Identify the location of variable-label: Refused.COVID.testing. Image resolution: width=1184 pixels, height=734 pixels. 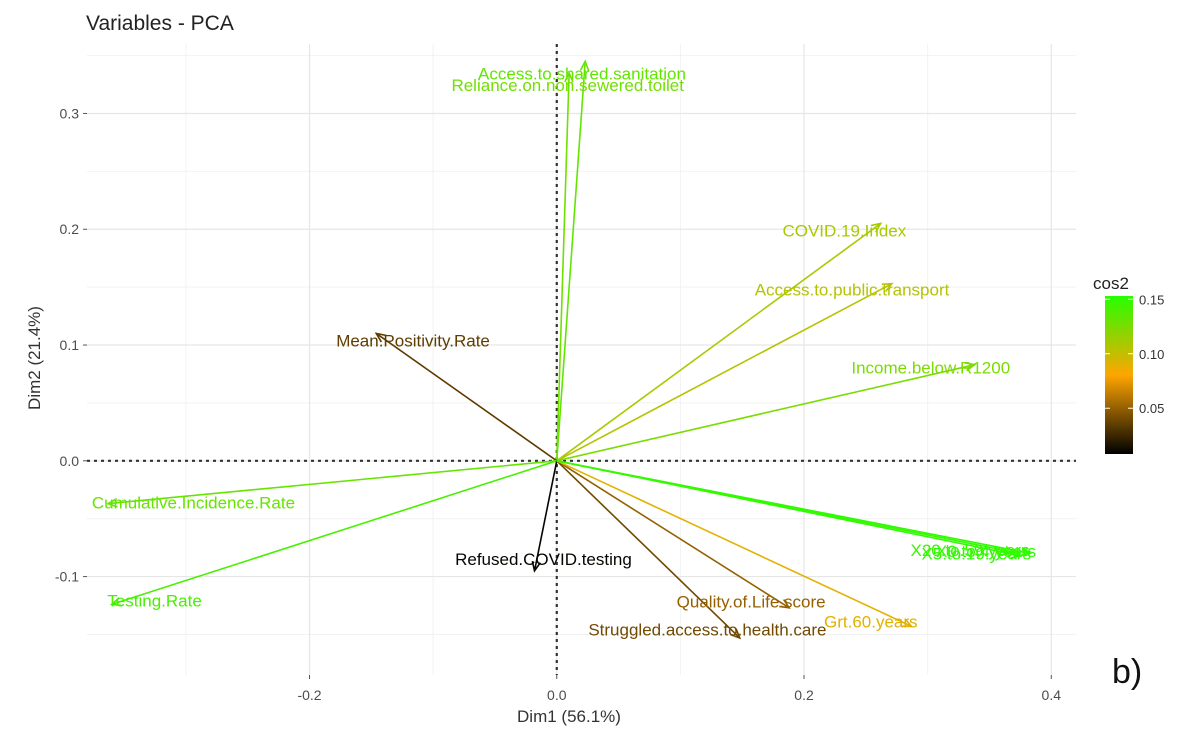
(543, 559).